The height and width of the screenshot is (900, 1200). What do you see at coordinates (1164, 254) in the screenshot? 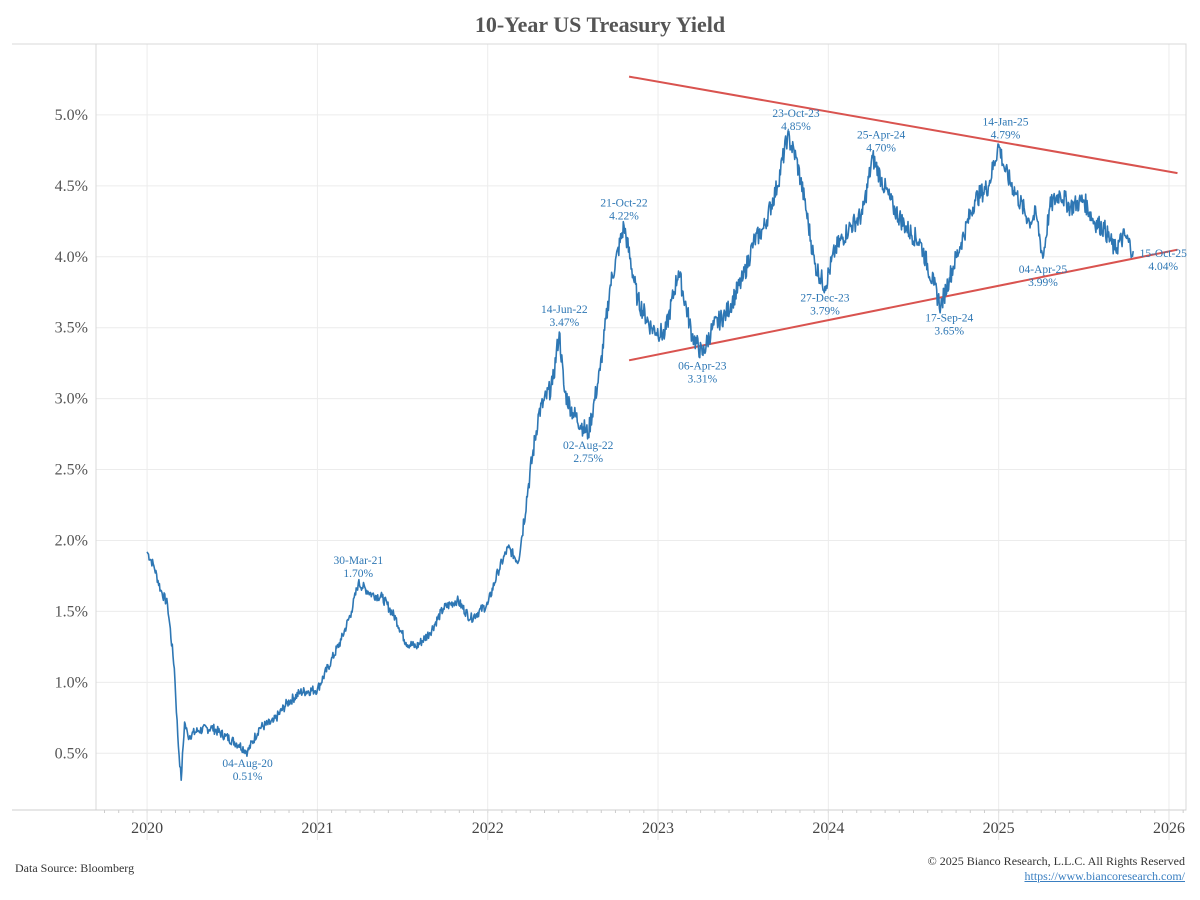
I see `annotation-date: 15-Oct-25` at bounding box center [1164, 254].